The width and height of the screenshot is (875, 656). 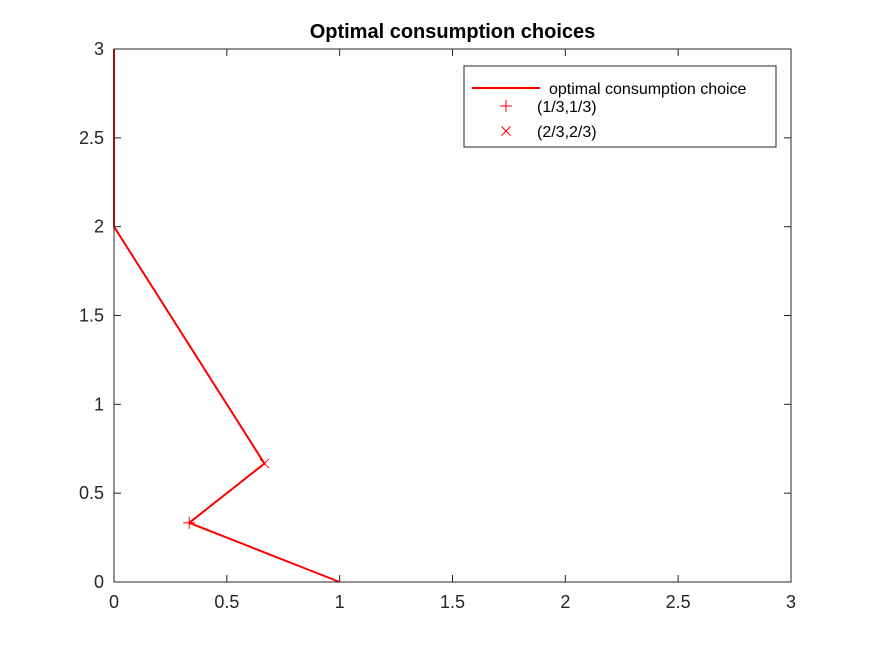 I want to click on legend-box, so click(x=620, y=106).